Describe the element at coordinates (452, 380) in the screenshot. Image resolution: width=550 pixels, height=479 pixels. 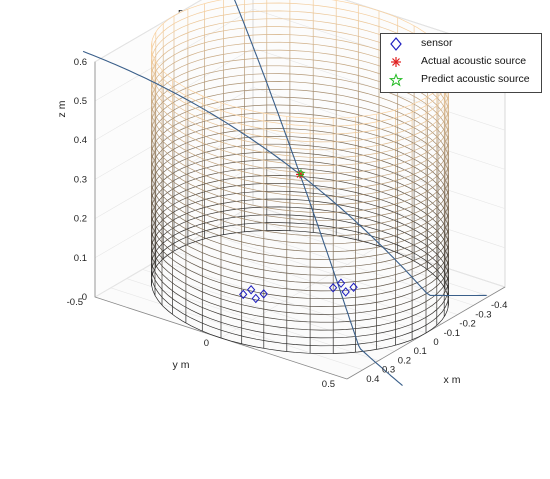
I see `x-axis-label: x m` at that location.